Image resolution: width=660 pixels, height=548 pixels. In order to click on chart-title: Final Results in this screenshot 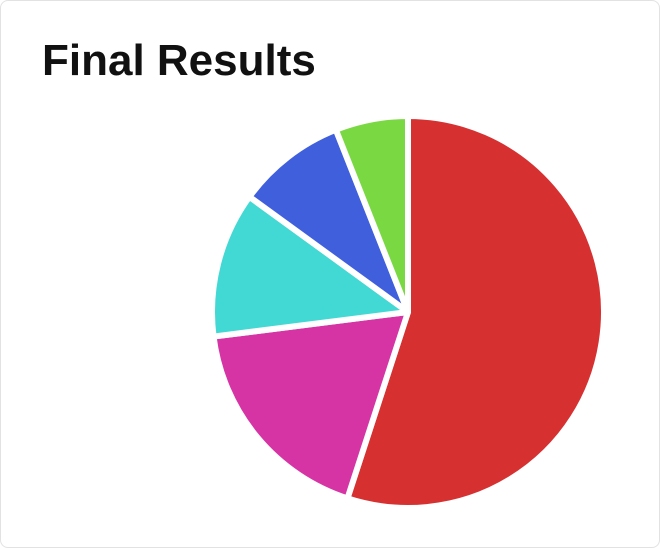, I will do `click(179, 60)`.